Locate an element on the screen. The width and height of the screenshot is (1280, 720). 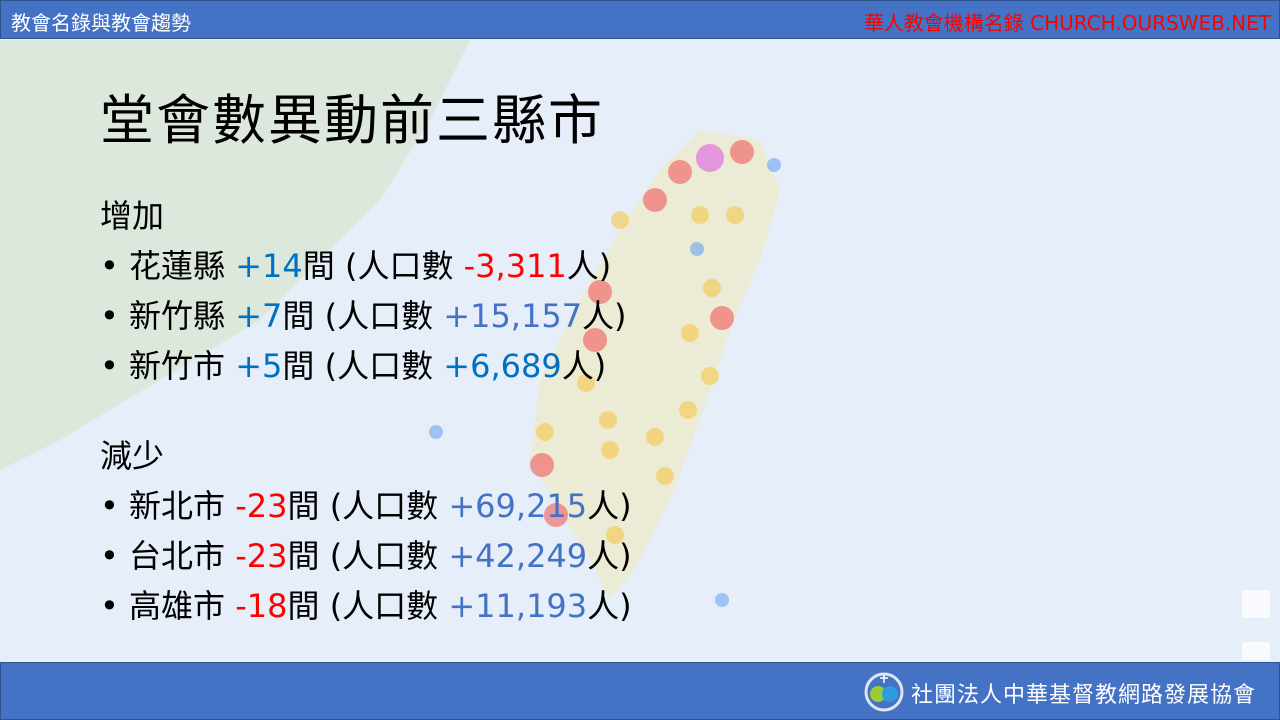
list-item: • 台北市 -23間 (人口數 +42,249人) is located at coordinates (366, 556).